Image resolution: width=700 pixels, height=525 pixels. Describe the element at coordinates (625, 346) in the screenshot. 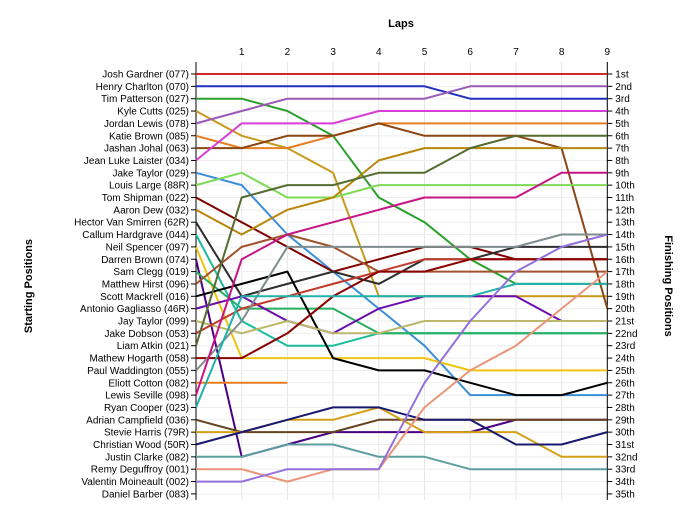

I see `finishing-label: 23rd` at that location.